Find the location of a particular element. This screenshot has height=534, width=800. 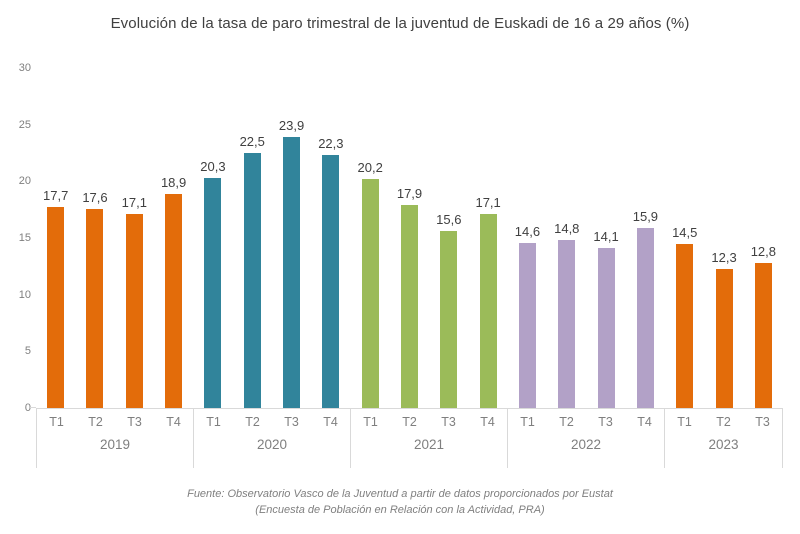

year-label-2021: 2021 is located at coordinates (429, 444).